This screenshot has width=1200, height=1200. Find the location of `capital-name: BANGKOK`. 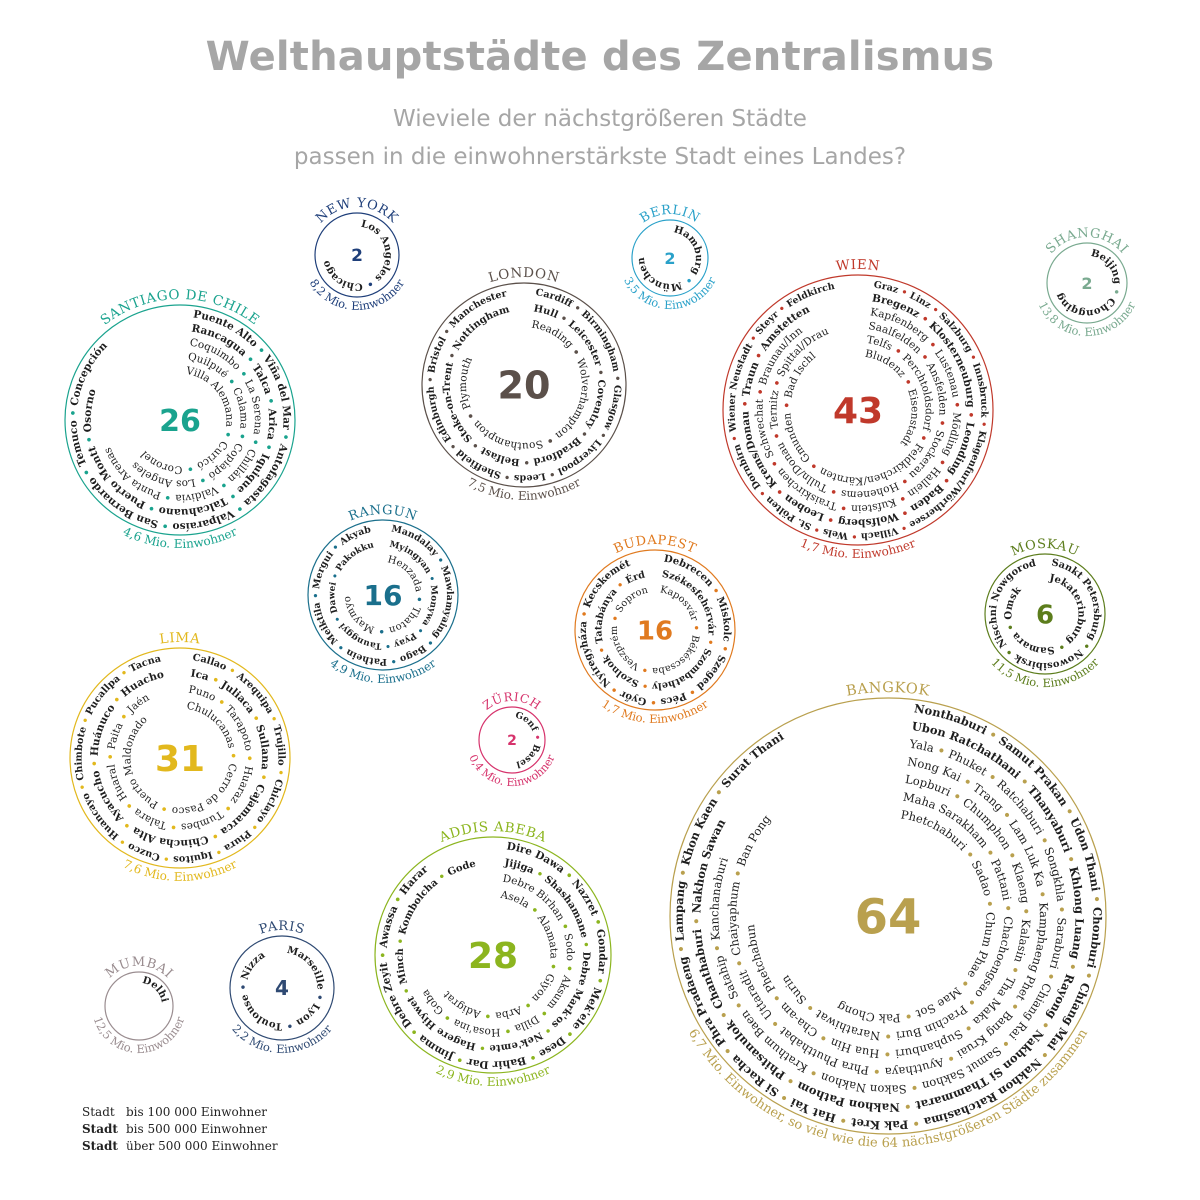

capital-name: BANGKOK is located at coordinates (888, 690).